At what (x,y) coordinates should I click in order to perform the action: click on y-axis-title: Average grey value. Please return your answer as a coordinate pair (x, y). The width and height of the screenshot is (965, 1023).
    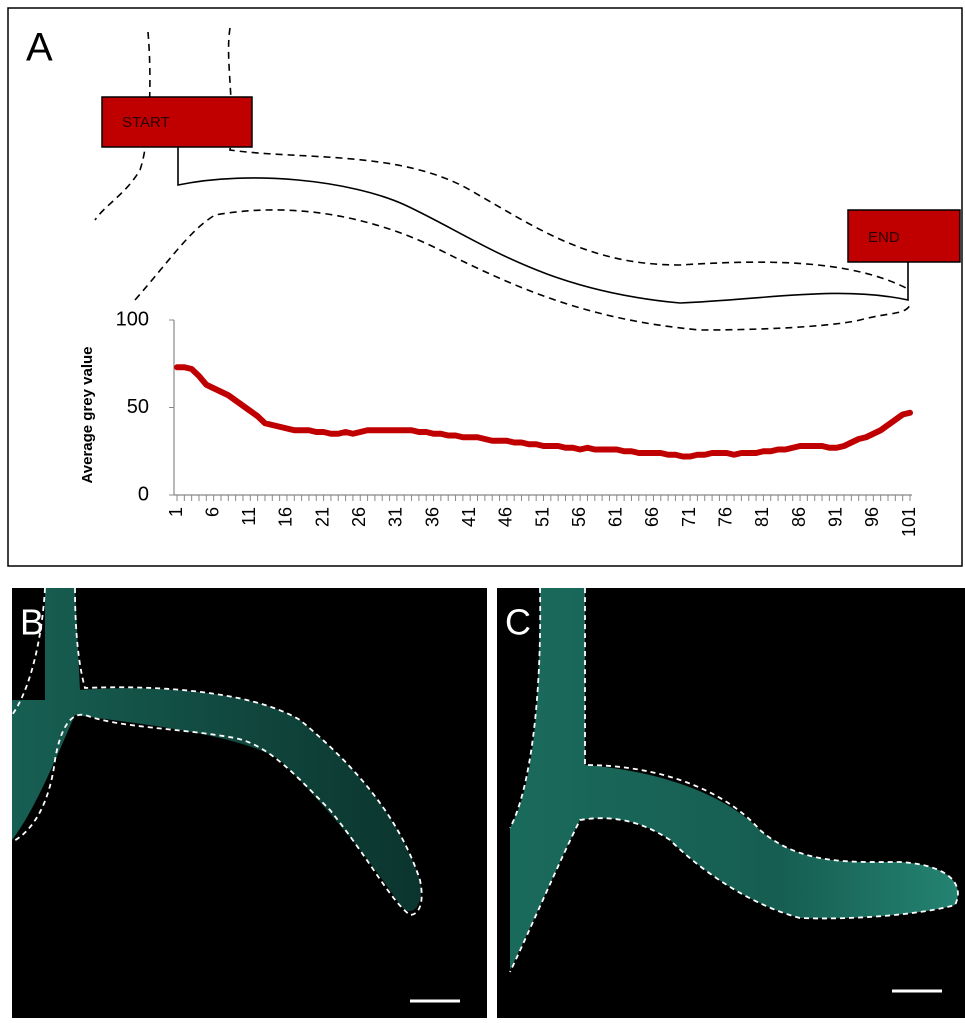
    Looking at the image, I should click on (87, 414).